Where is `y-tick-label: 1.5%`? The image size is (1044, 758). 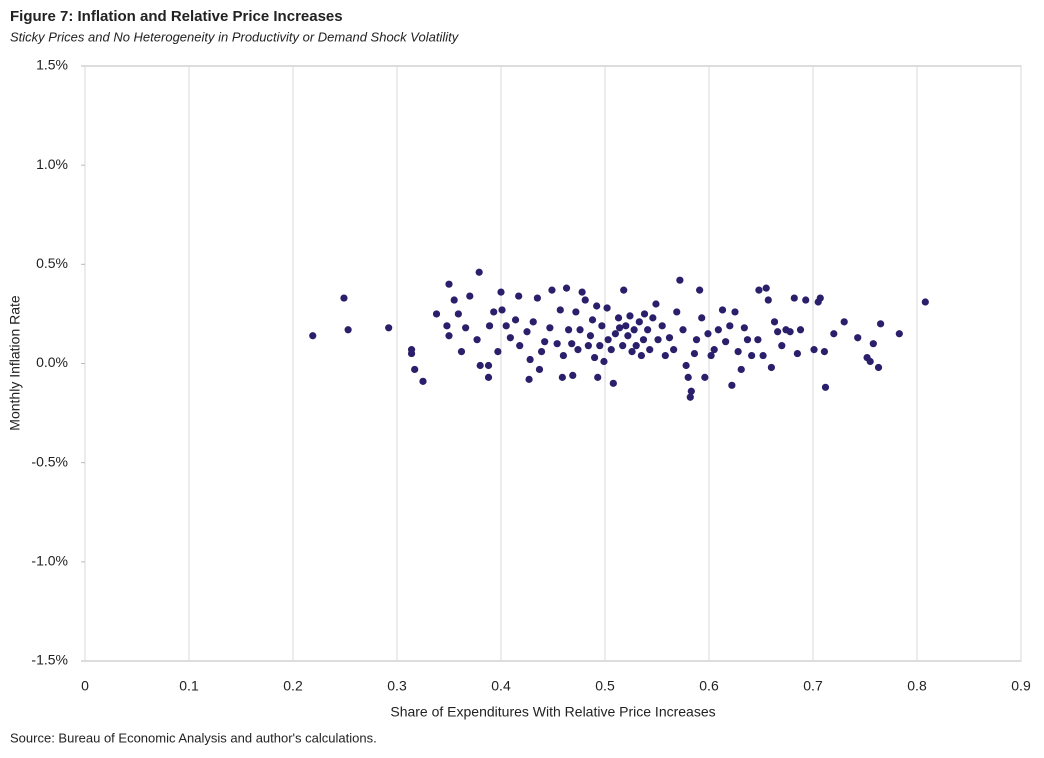 y-tick-label: 1.5% is located at coordinates (52, 65).